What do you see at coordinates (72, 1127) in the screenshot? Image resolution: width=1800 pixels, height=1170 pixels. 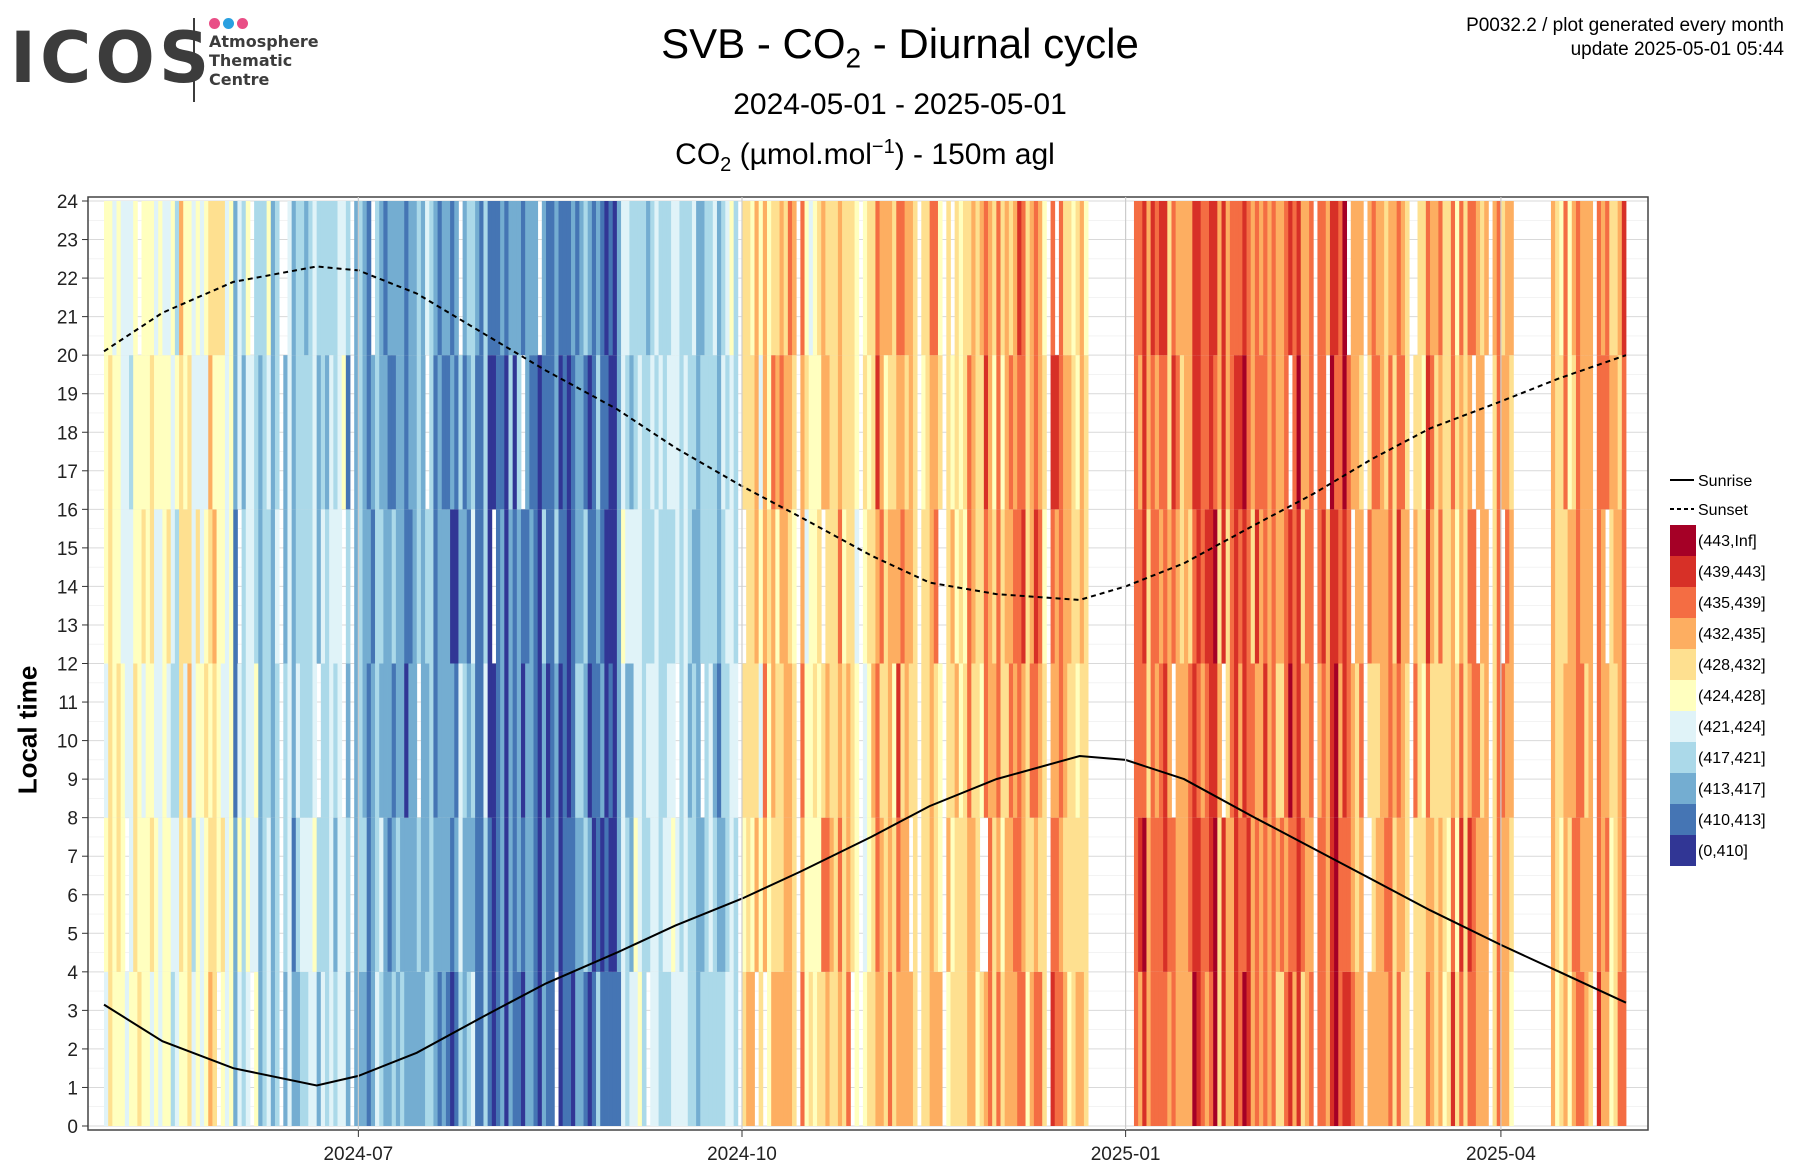 I see `y-tick-label: 0` at bounding box center [72, 1127].